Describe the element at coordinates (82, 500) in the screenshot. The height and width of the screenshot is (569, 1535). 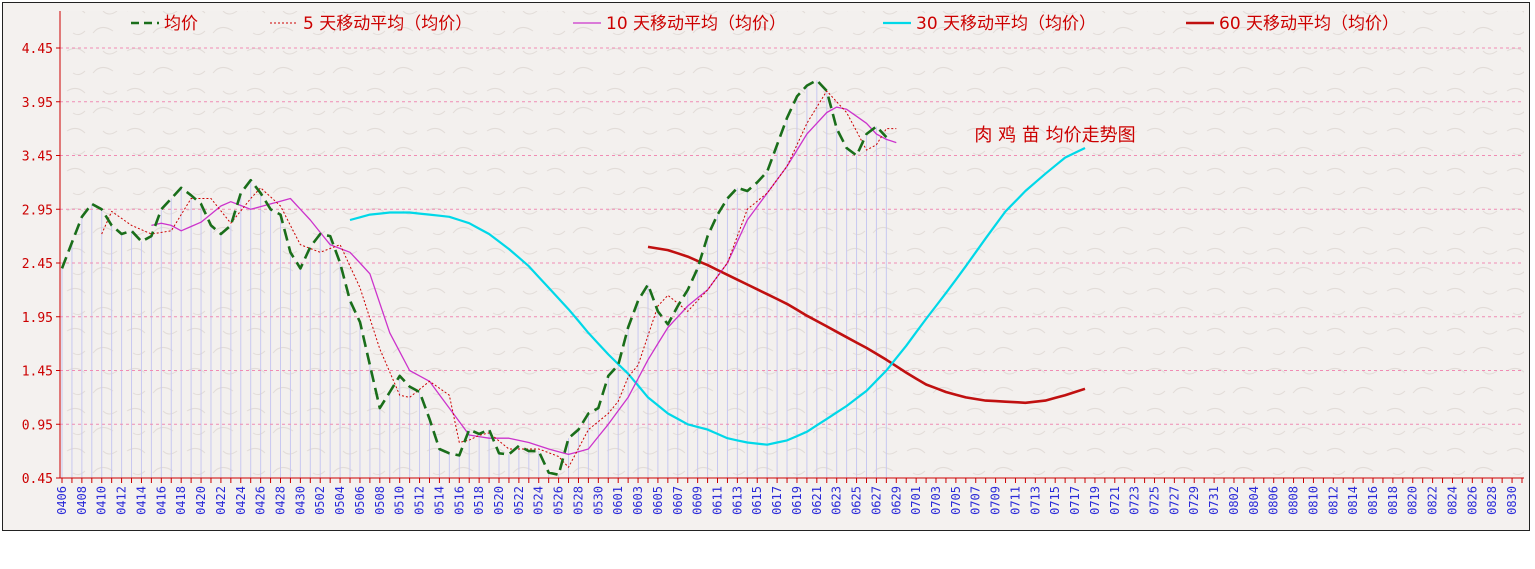
I see `x-tick-label: 0408` at that location.